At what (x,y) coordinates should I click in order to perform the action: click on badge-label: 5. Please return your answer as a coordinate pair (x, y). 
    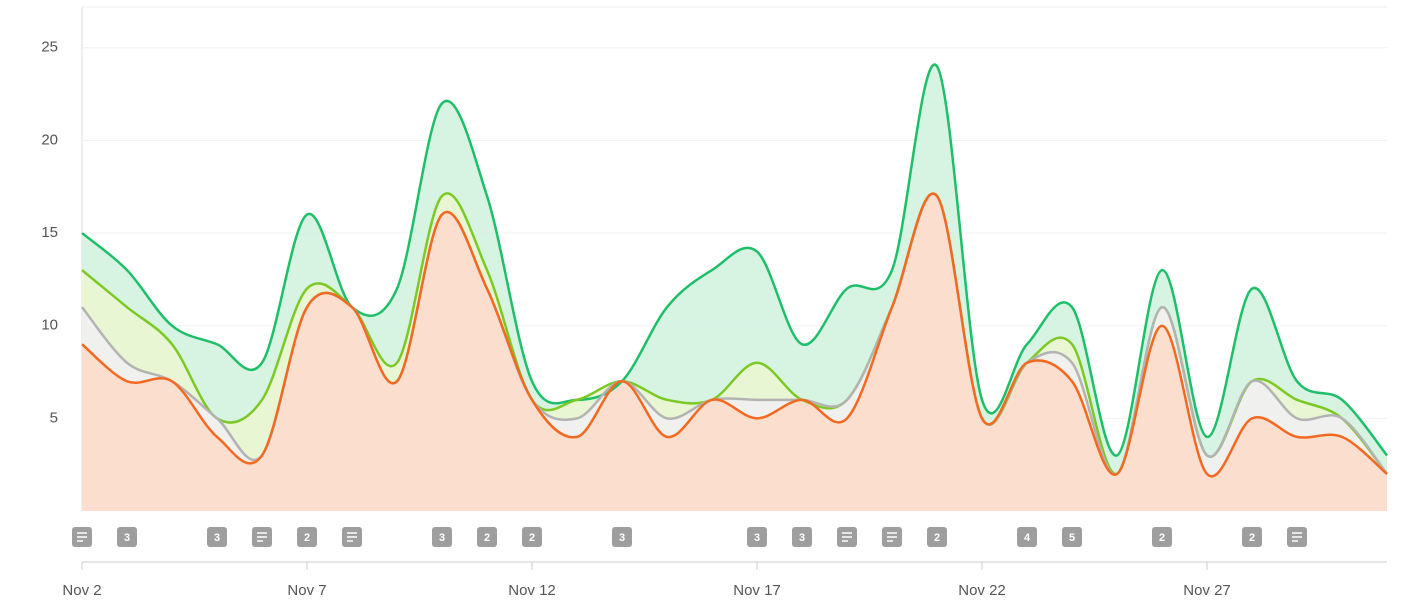
    Looking at the image, I should click on (1072, 538).